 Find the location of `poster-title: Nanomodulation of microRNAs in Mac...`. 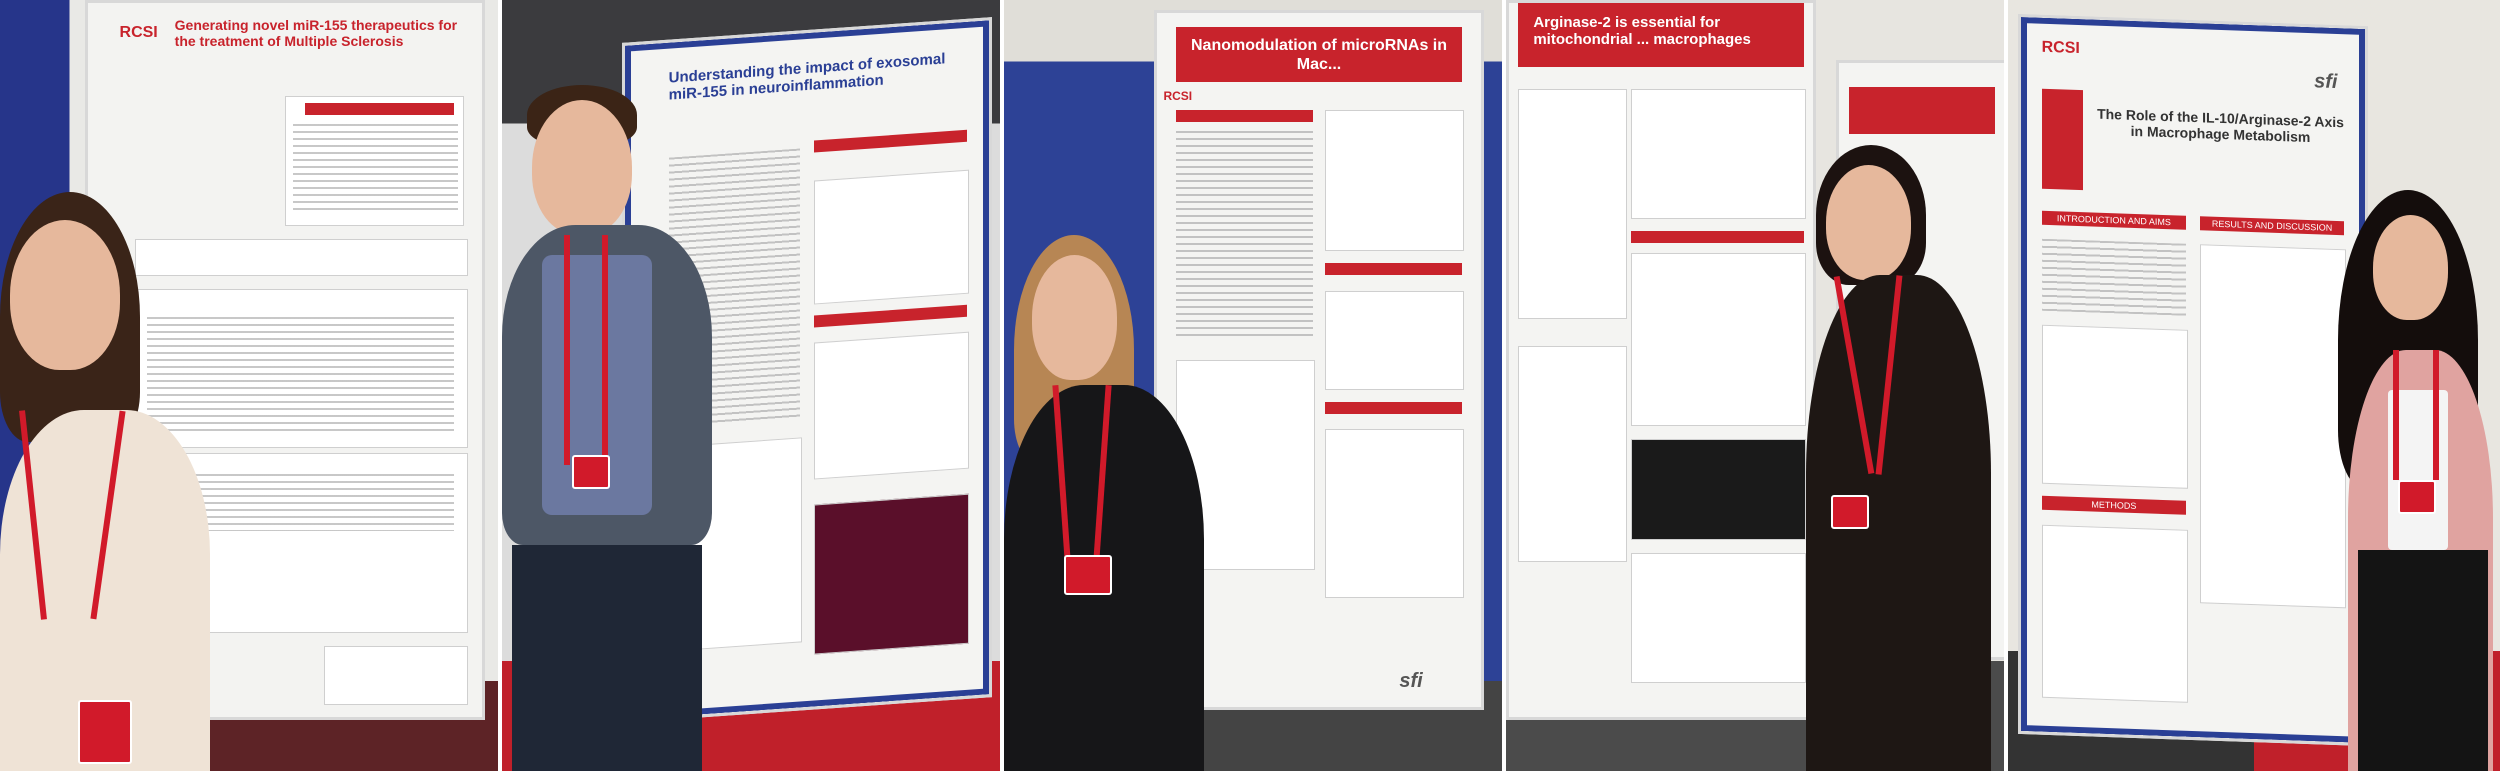

poster-title: Nanomodulation of microRNAs in Mac... is located at coordinates (1319, 55).